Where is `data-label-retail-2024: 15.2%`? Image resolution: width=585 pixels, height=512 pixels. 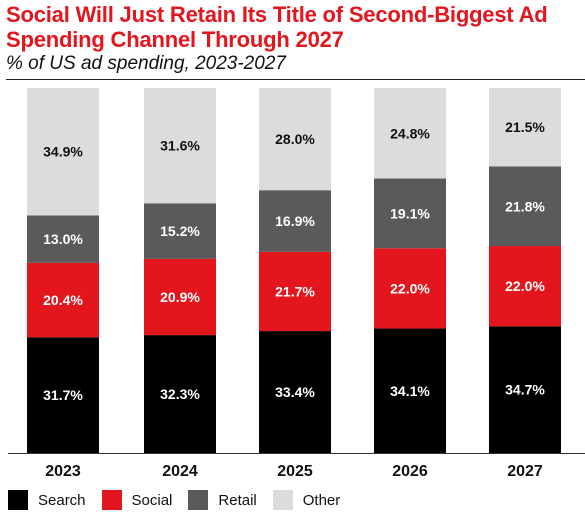
data-label-retail-2024: 15.2% is located at coordinates (180, 231).